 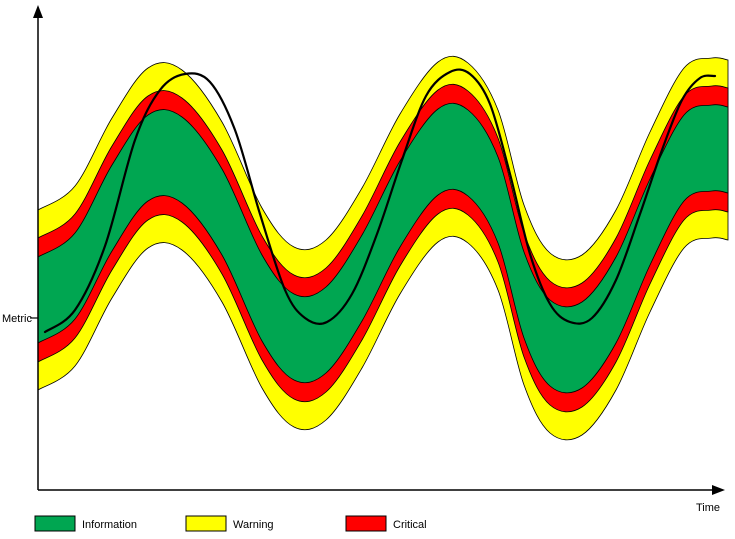 What do you see at coordinates (38, 11) in the screenshot?
I see `y-axis-arrowhead` at bounding box center [38, 11].